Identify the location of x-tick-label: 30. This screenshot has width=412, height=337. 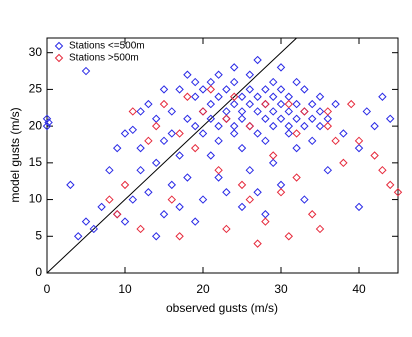
(281, 289).